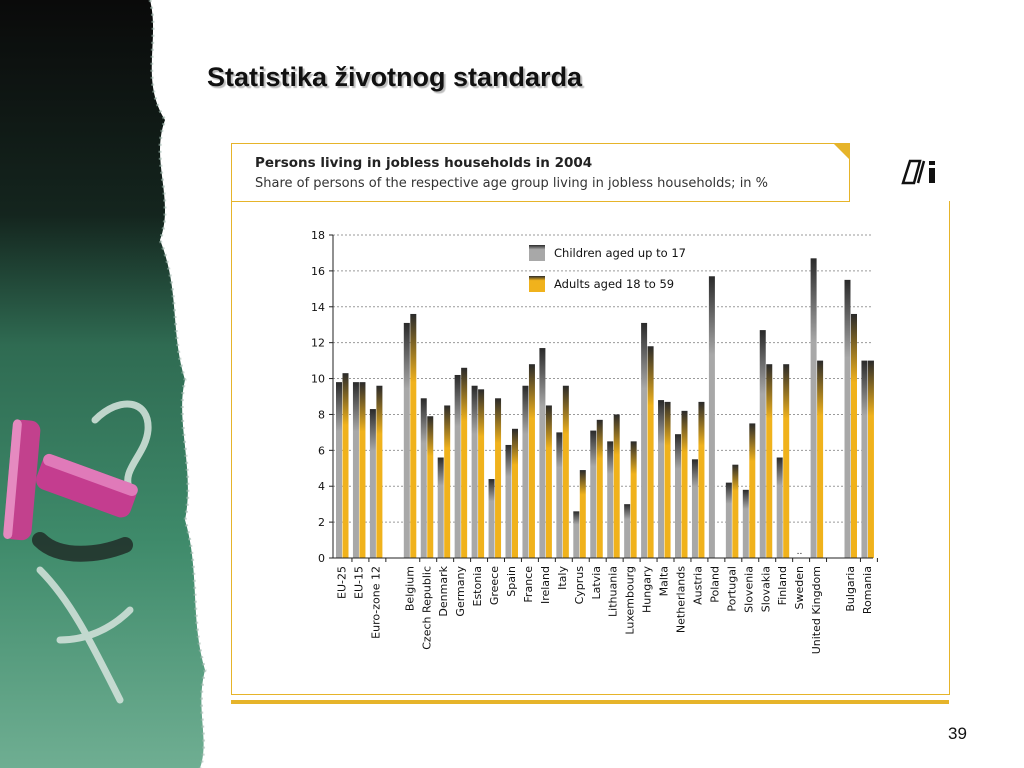 The image size is (1024, 768). Describe the element at coordinates (614, 284) in the screenshot. I see `legend-label: Adults aged 18 to 59` at that location.